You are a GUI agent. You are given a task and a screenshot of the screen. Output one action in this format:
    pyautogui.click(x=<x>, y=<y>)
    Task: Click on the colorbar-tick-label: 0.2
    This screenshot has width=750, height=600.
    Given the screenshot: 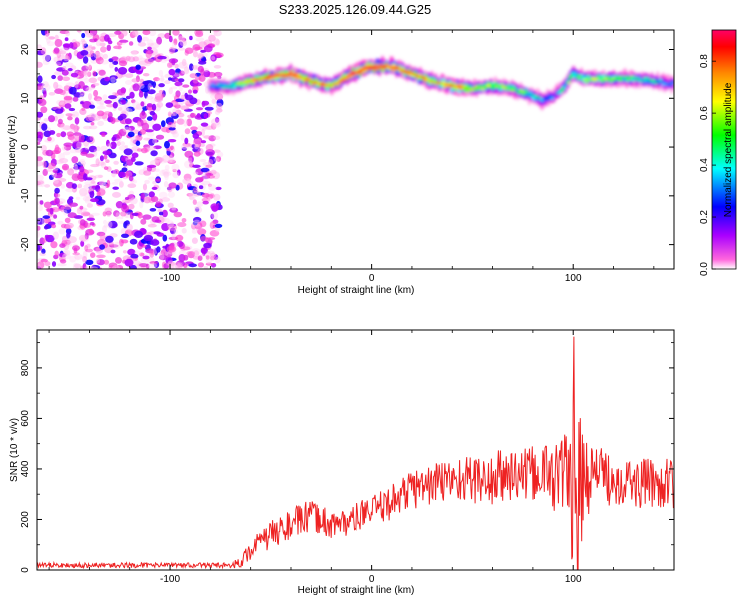 What is the action you would take?
    pyautogui.click(x=704, y=217)
    